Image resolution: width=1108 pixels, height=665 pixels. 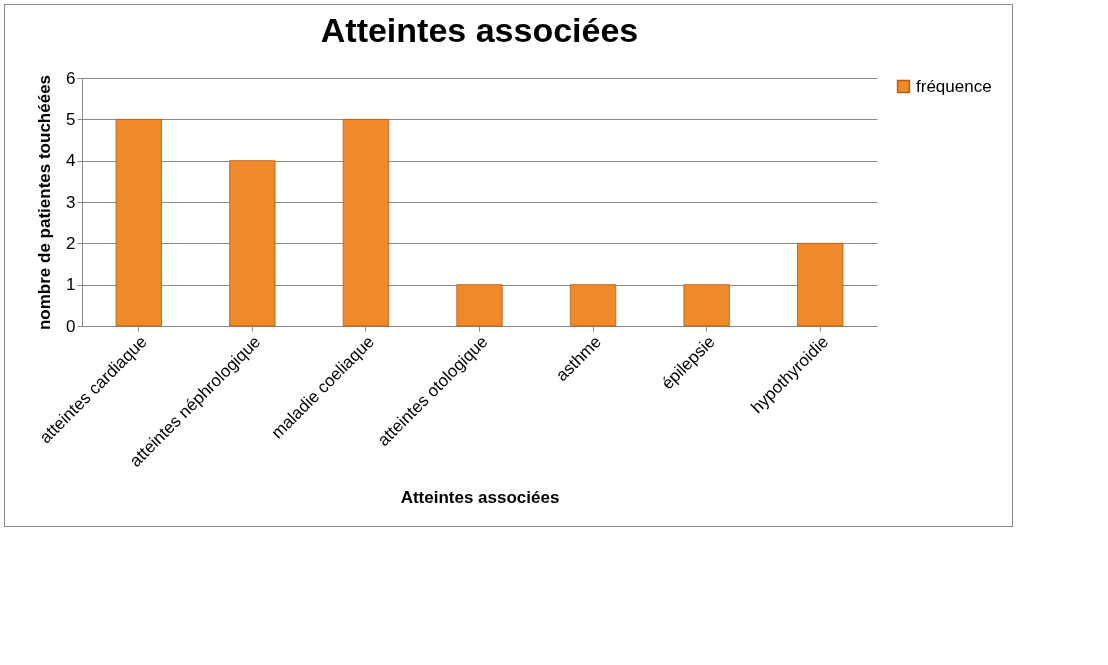 I want to click on chart-title: Atteintes associées, so click(x=479, y=30).